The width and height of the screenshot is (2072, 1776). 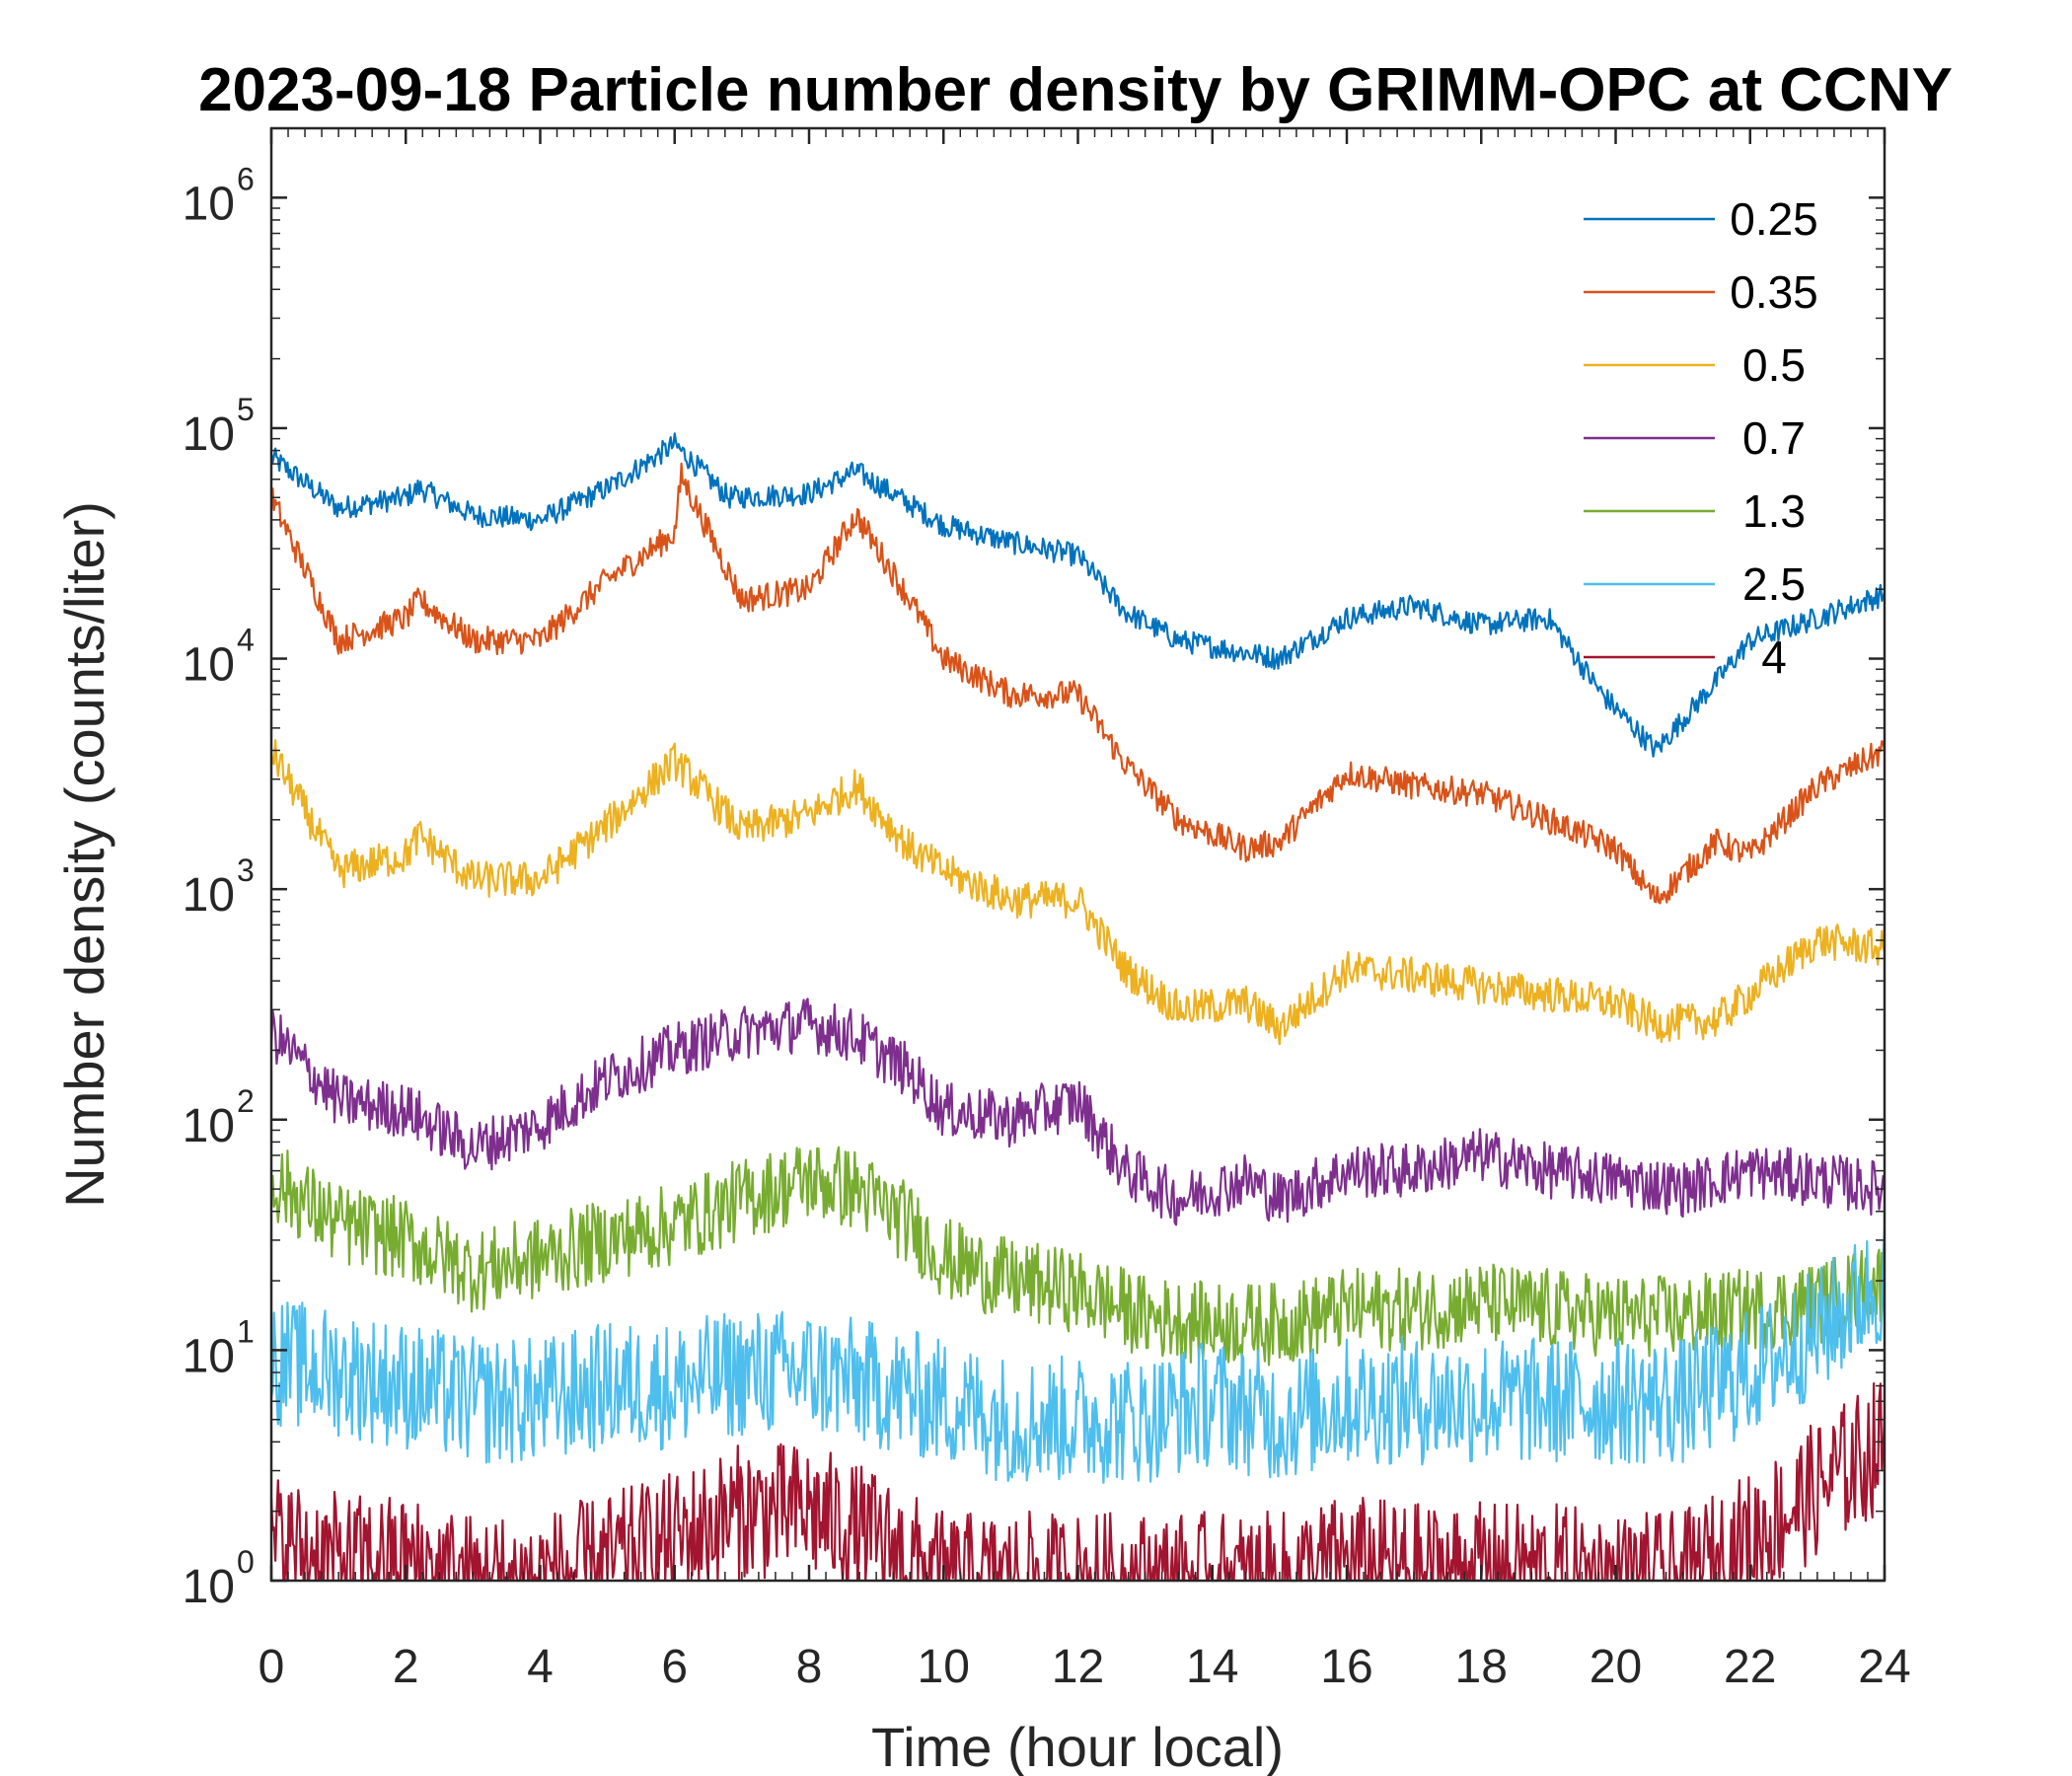 What do you see at coordinates (810, 1667) in the screenshot?
I see `x-tick-label: 8` at bounding box center [810, 1667].